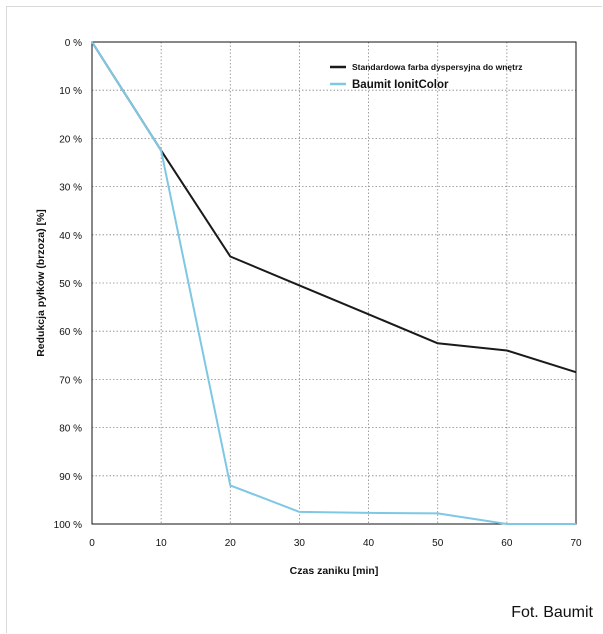  I want to click on x-tick-label: 20, so click(231, 543).